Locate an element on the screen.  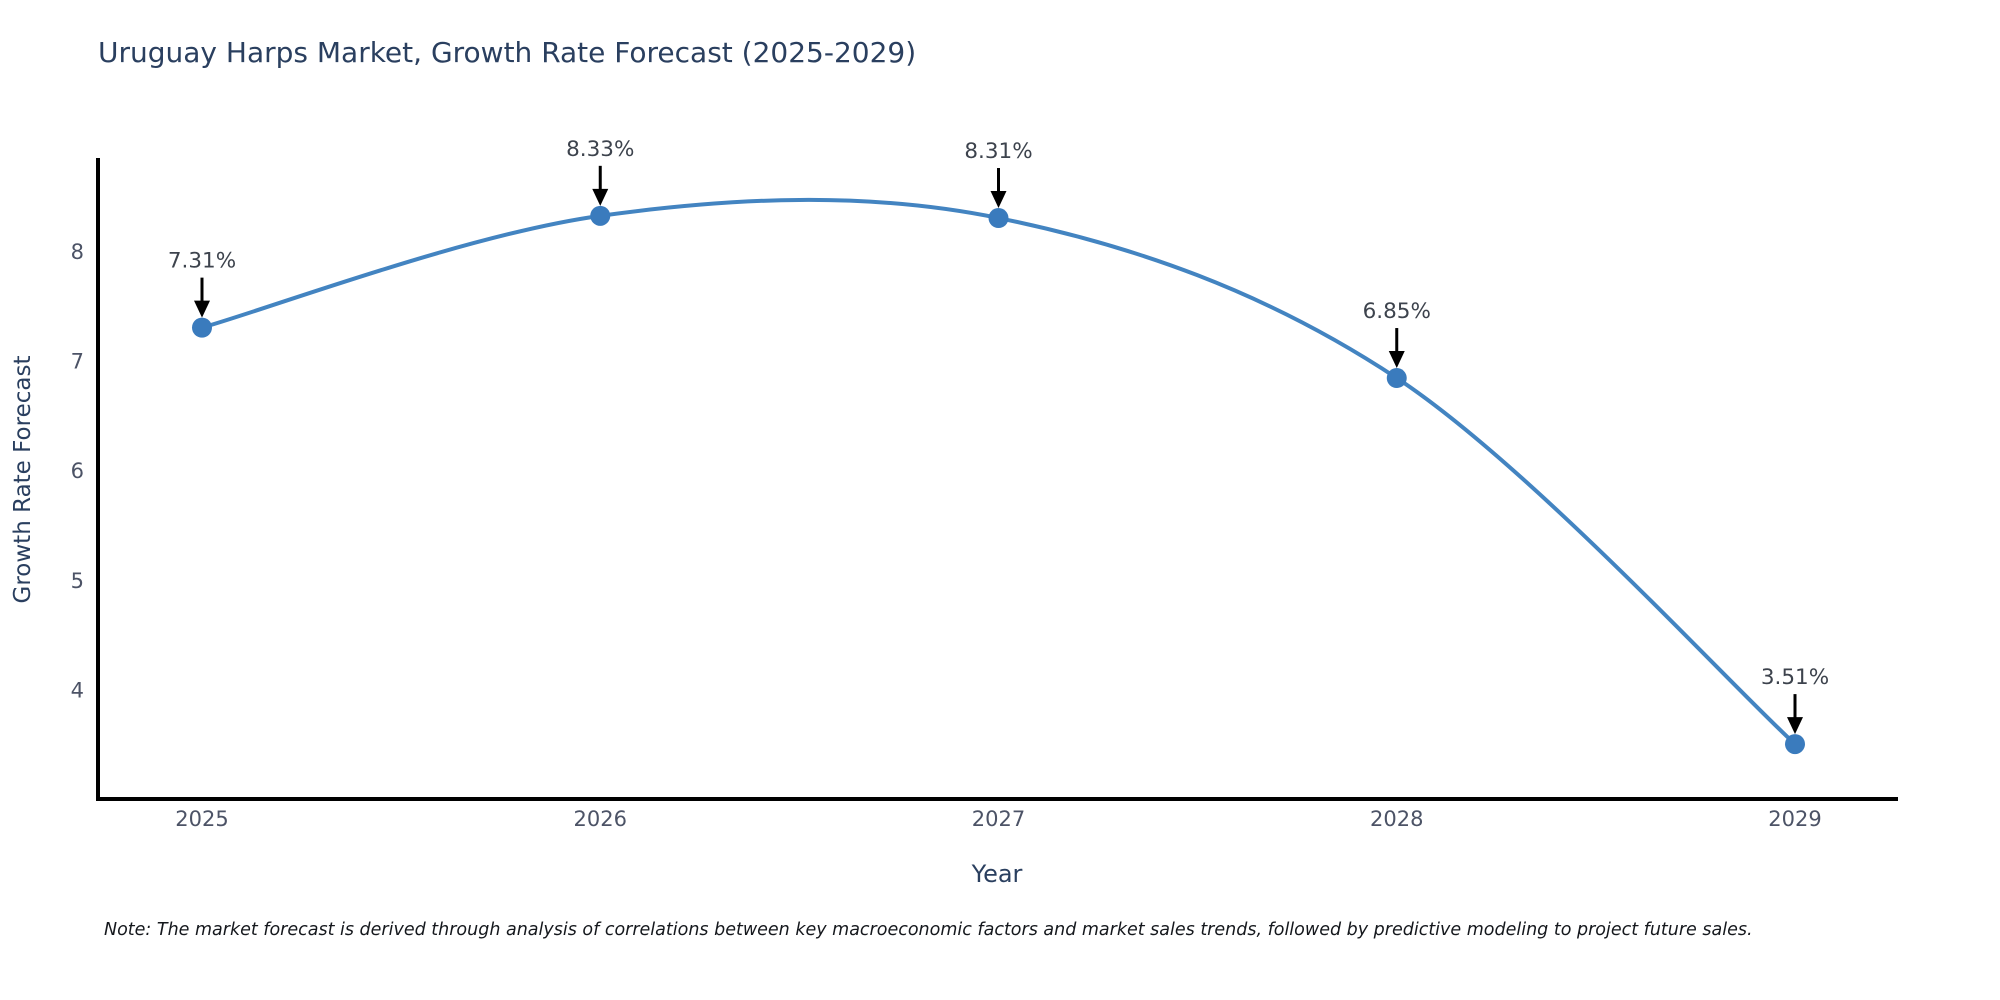
x-tick-label-2026: 2026 is located at coordinates (600, 819).